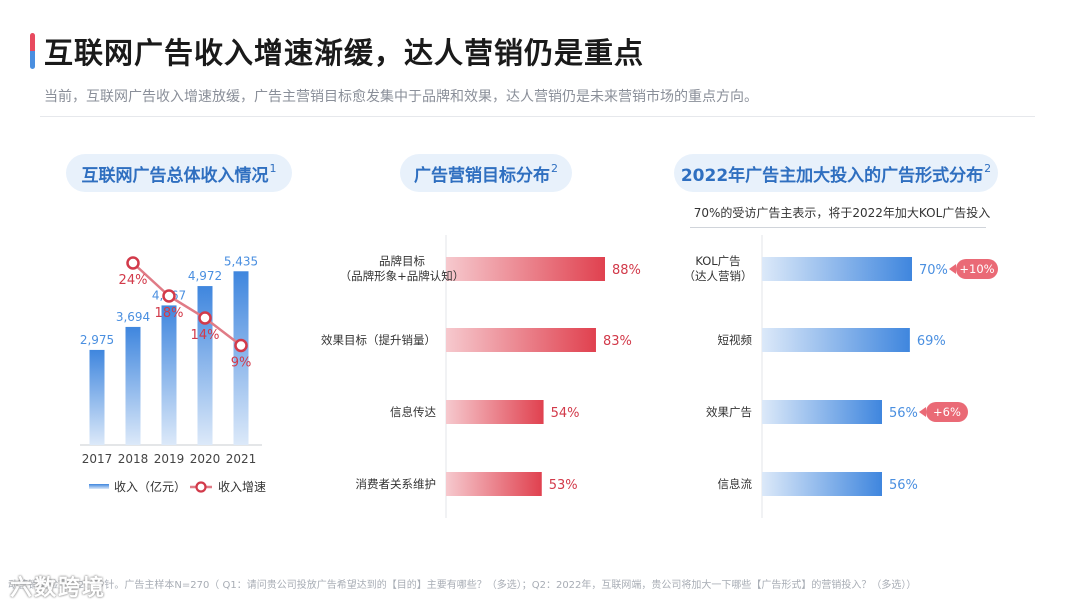 The width and height of the screenshot is (1080, 608). I want to click on chart3-value-label: 70%, so click(933, 270).